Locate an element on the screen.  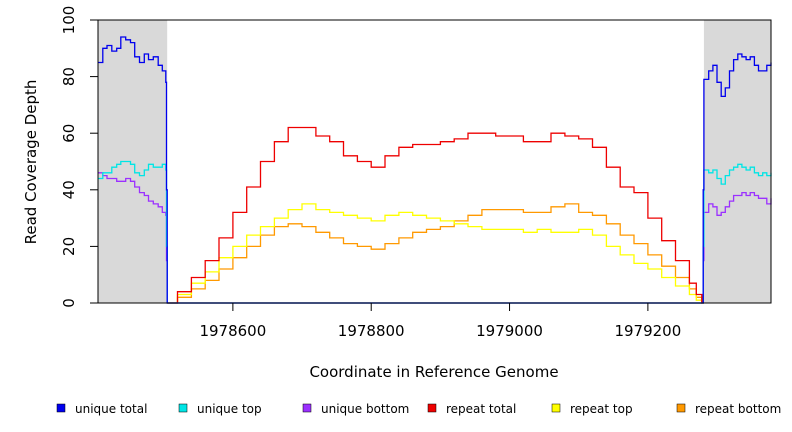
y-tick-label: 40 is located at coordinates (69, 189).